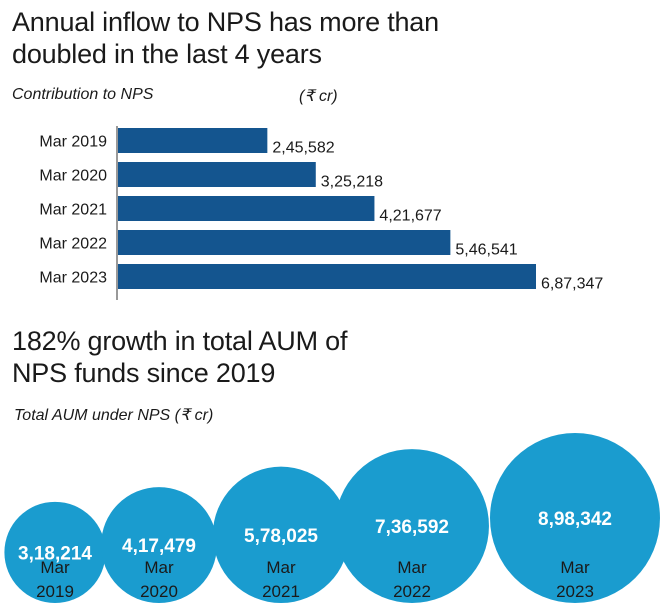 Image resolution: width=660 pixels, height=610 pixels. What do you see at coordinates (410, 216) in the screenshot?
I see `bar-value-label: 4,21,677` at bounding box center [410, 216].